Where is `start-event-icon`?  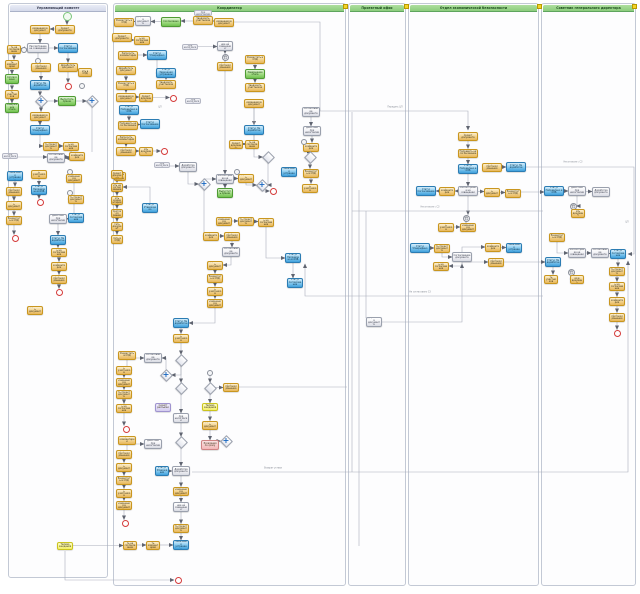 start-event-icon is located at coordinates (67, 16).